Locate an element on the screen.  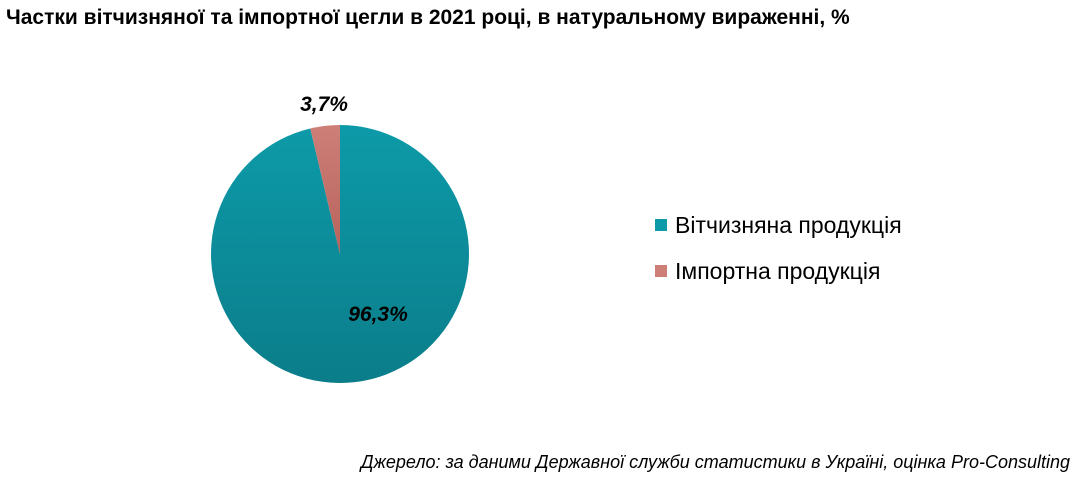
data-label-domestic: 96,3% is located at coordinates (378, 314).